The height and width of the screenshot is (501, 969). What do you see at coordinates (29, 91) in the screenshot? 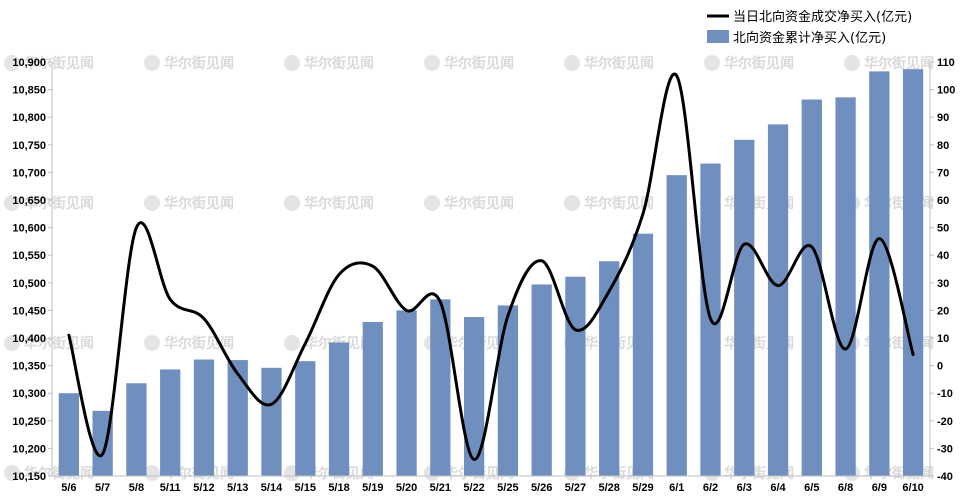
I see `y-left-tick-label: 10,850` at bounding box center [29, 91].